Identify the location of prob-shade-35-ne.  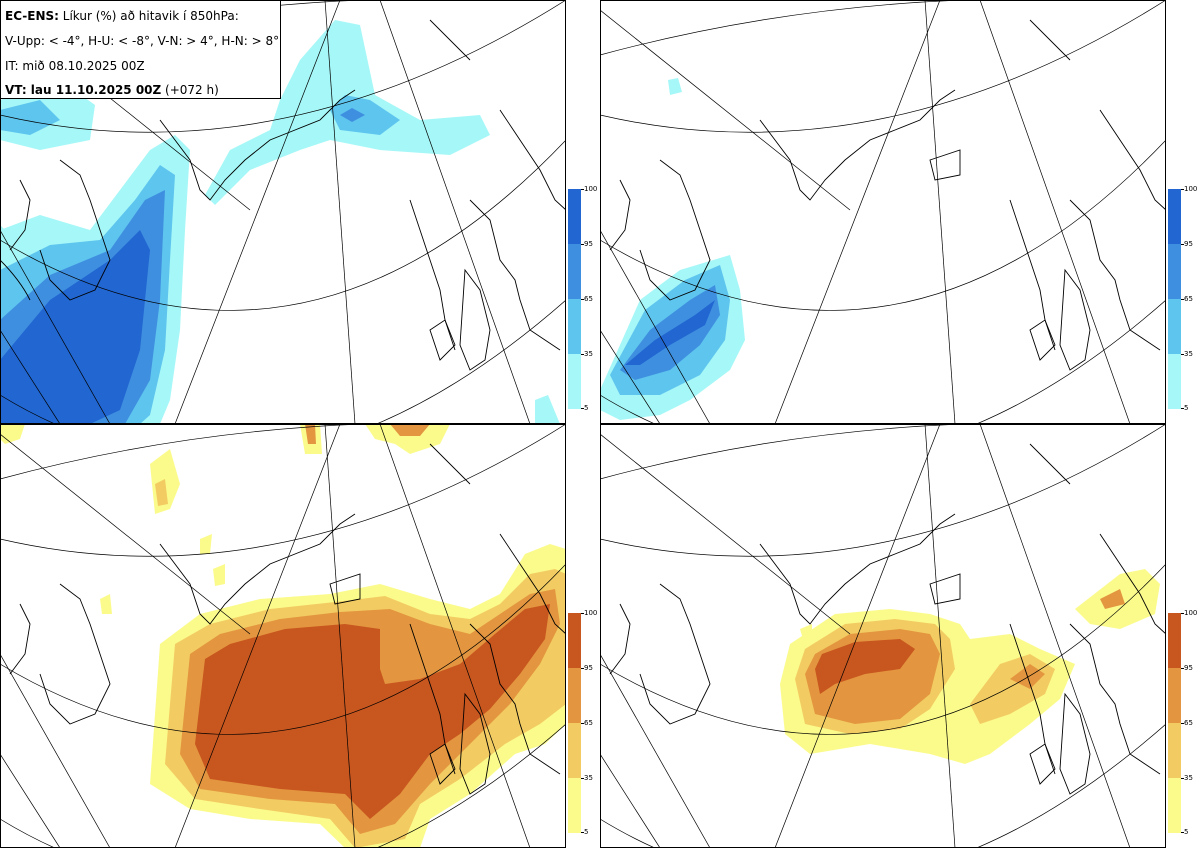
(1112, 599).